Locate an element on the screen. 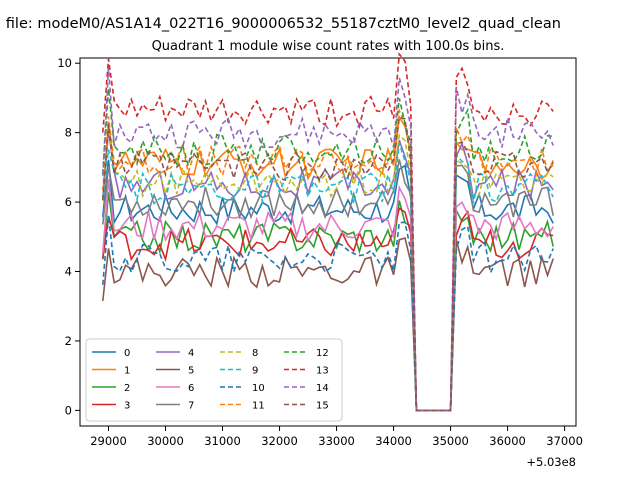  legend-label: 4 is located at coordinates (191, 353).